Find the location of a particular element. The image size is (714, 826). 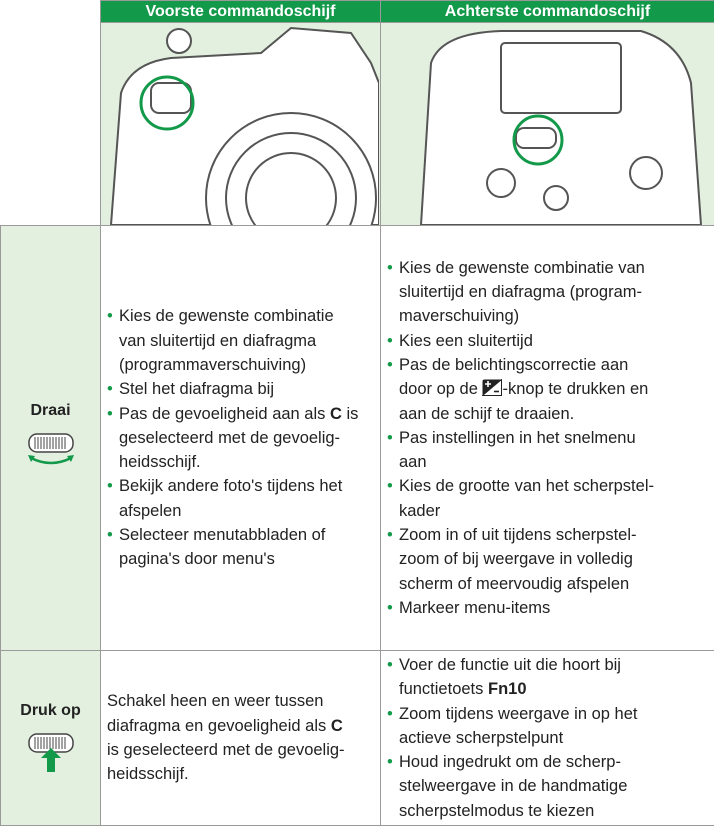

text-line: door op de -knop te drukken en is located at coordinates (554, 389).